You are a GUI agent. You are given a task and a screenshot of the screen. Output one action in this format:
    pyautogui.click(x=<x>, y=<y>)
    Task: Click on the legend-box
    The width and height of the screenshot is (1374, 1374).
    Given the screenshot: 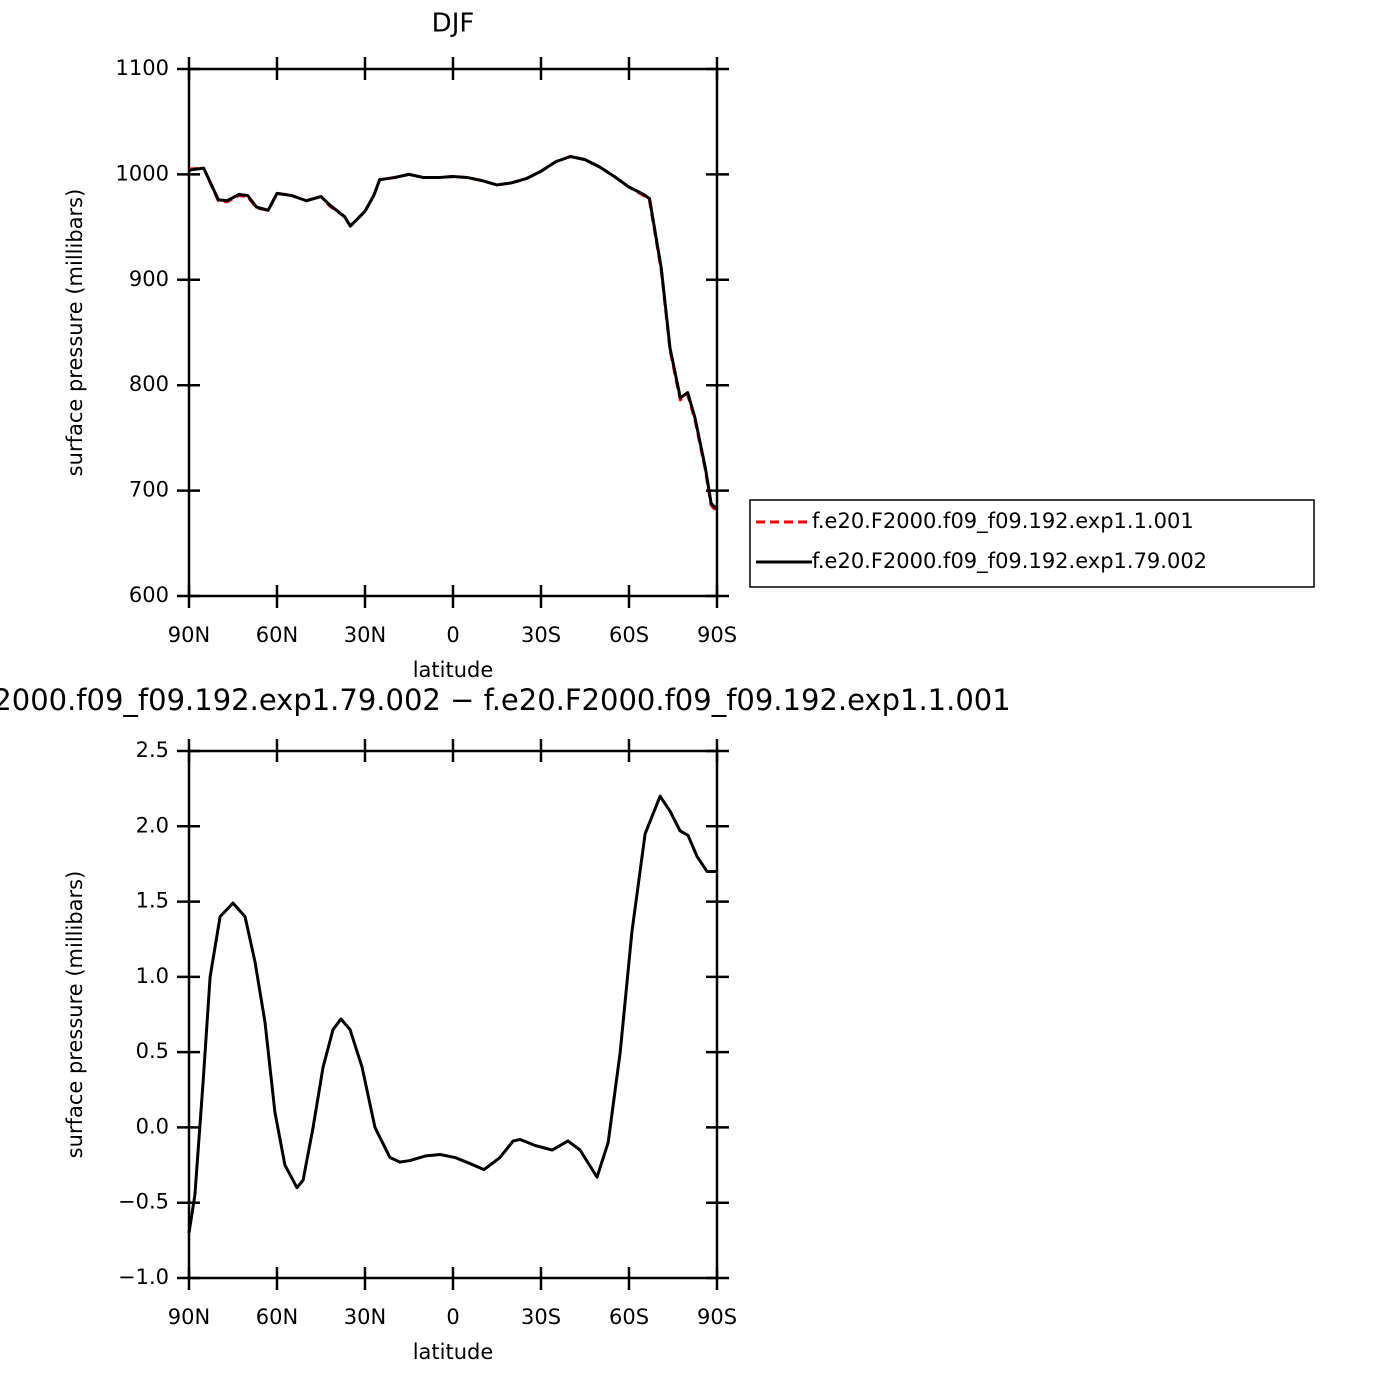 What is the action you would take?
    pyautogui.click(x=1032, y=543)
    